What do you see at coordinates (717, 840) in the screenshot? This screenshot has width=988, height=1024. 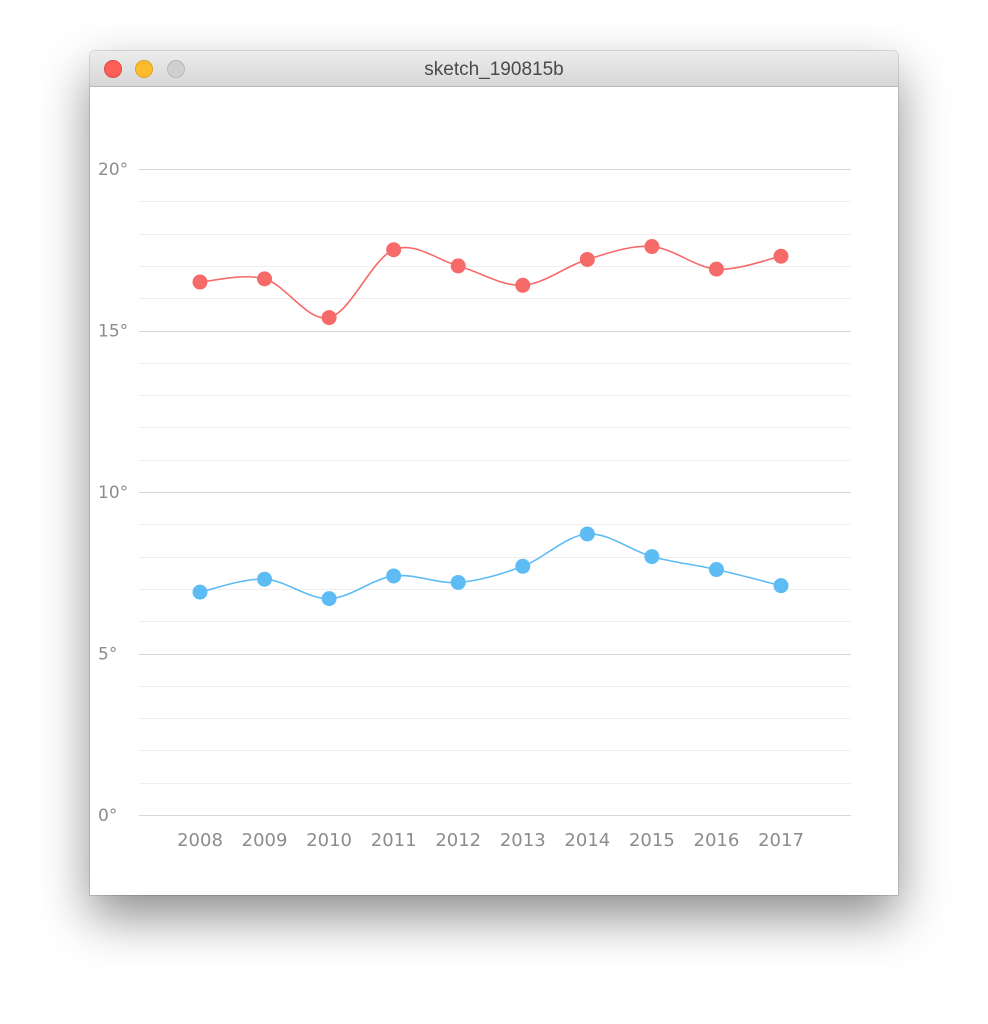 I see `x-tick-label: 2016` at bounding box center [717, 840].